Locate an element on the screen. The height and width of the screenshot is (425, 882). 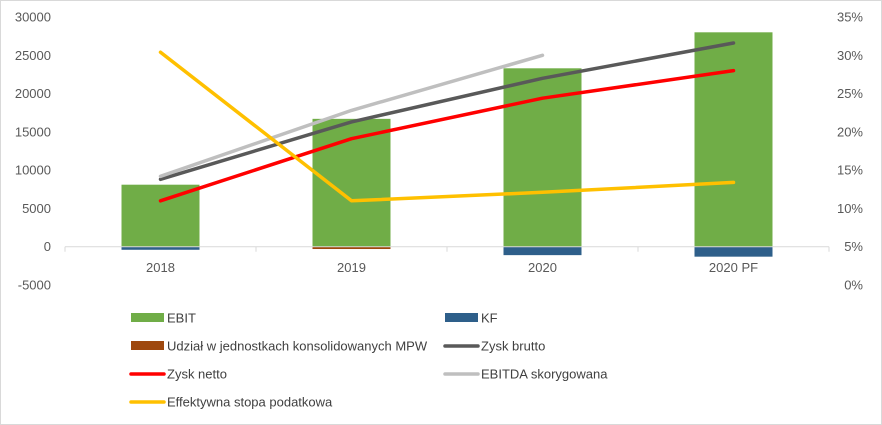
left-axis-tick-label: 10000 is located at coordinates (33, 170).